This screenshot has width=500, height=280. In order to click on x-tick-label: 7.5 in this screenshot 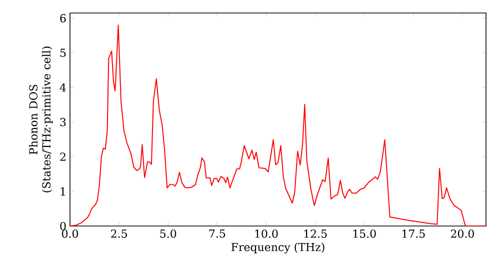, I will do `click(217, 234)`.